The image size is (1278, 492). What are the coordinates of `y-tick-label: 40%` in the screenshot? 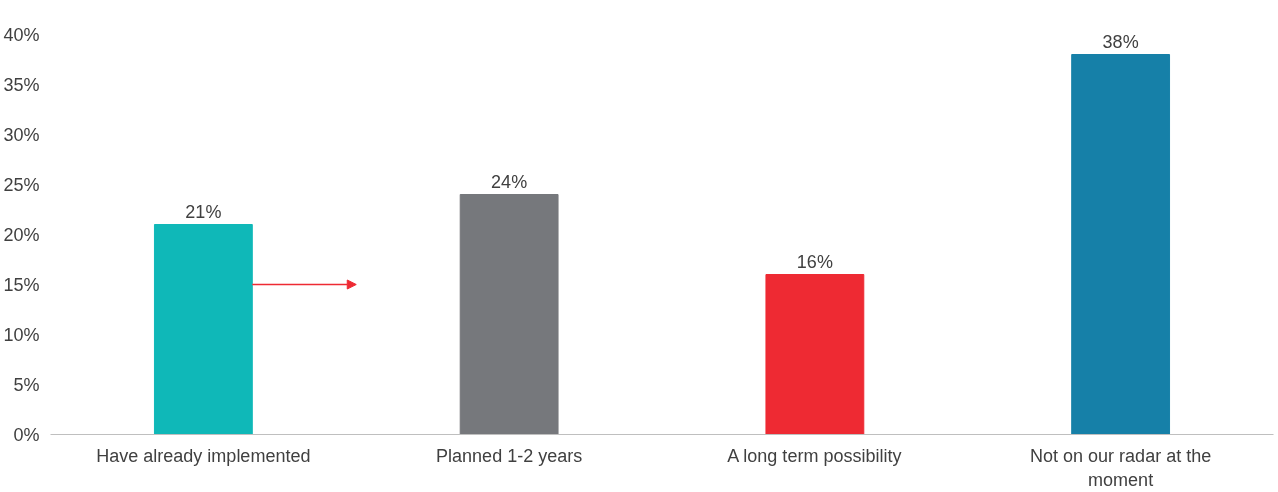 It's located at (21, 34).